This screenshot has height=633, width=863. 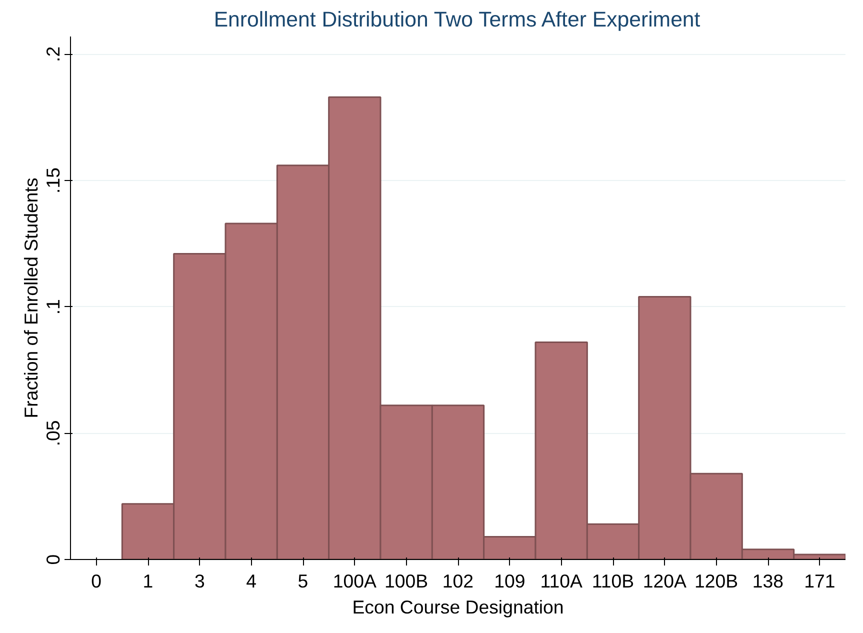 What do you see at coordinates (768, 581) in the screenshot?
I see `x-tick-label: 138` at bounding box center [768, 581].